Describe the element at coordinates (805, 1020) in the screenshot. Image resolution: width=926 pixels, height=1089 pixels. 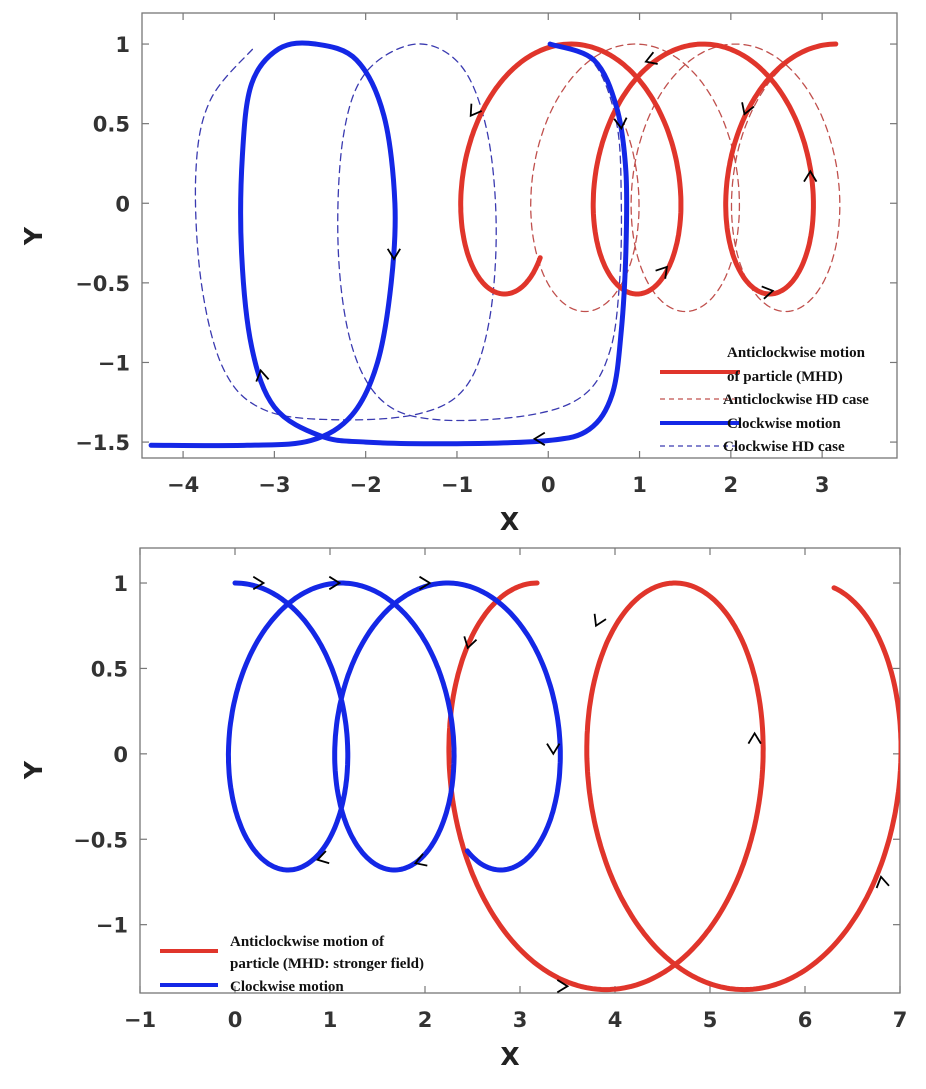
I see `x-tick-label: 6` at that location.